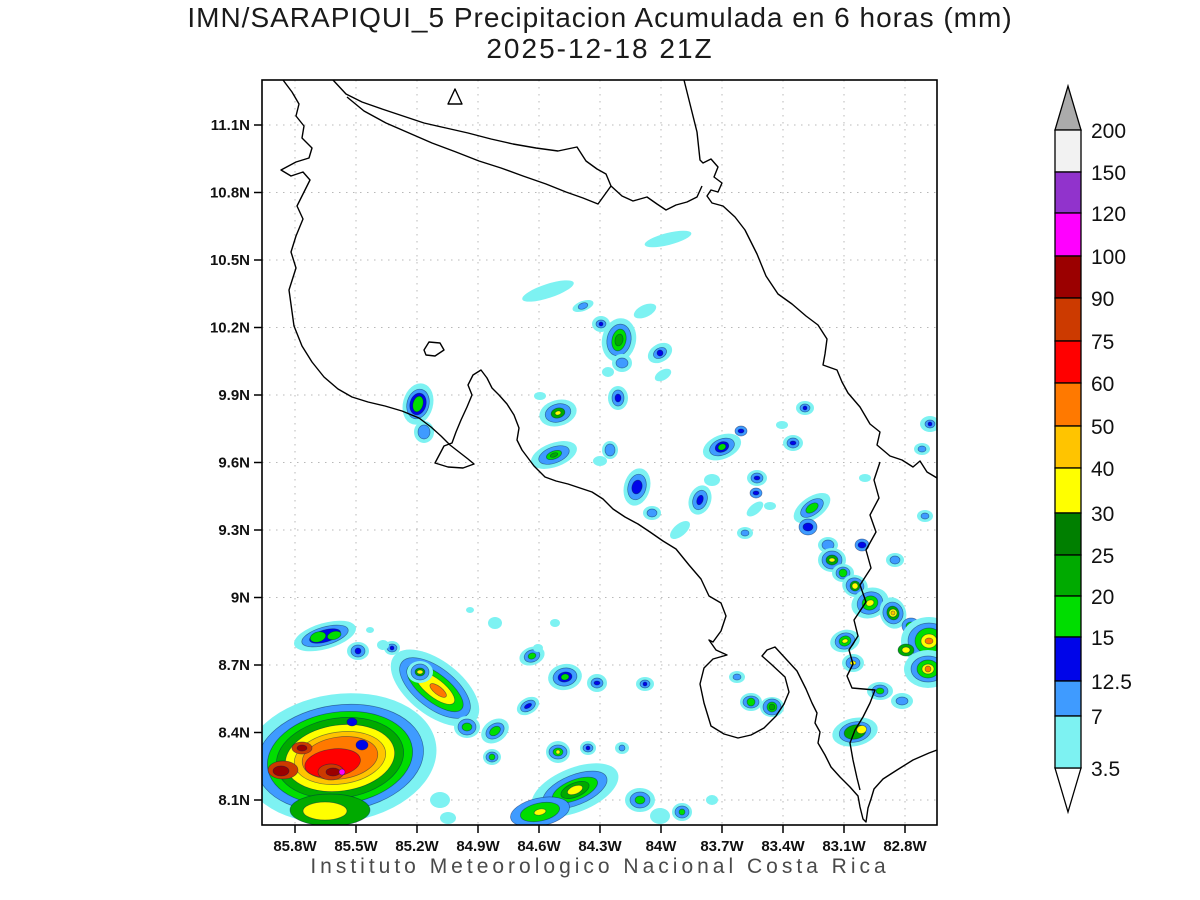 Image resolution: width=1200 pixels, height=900 pixels. I want to click on colorbar-label: 12.5, so click(1111, 682).